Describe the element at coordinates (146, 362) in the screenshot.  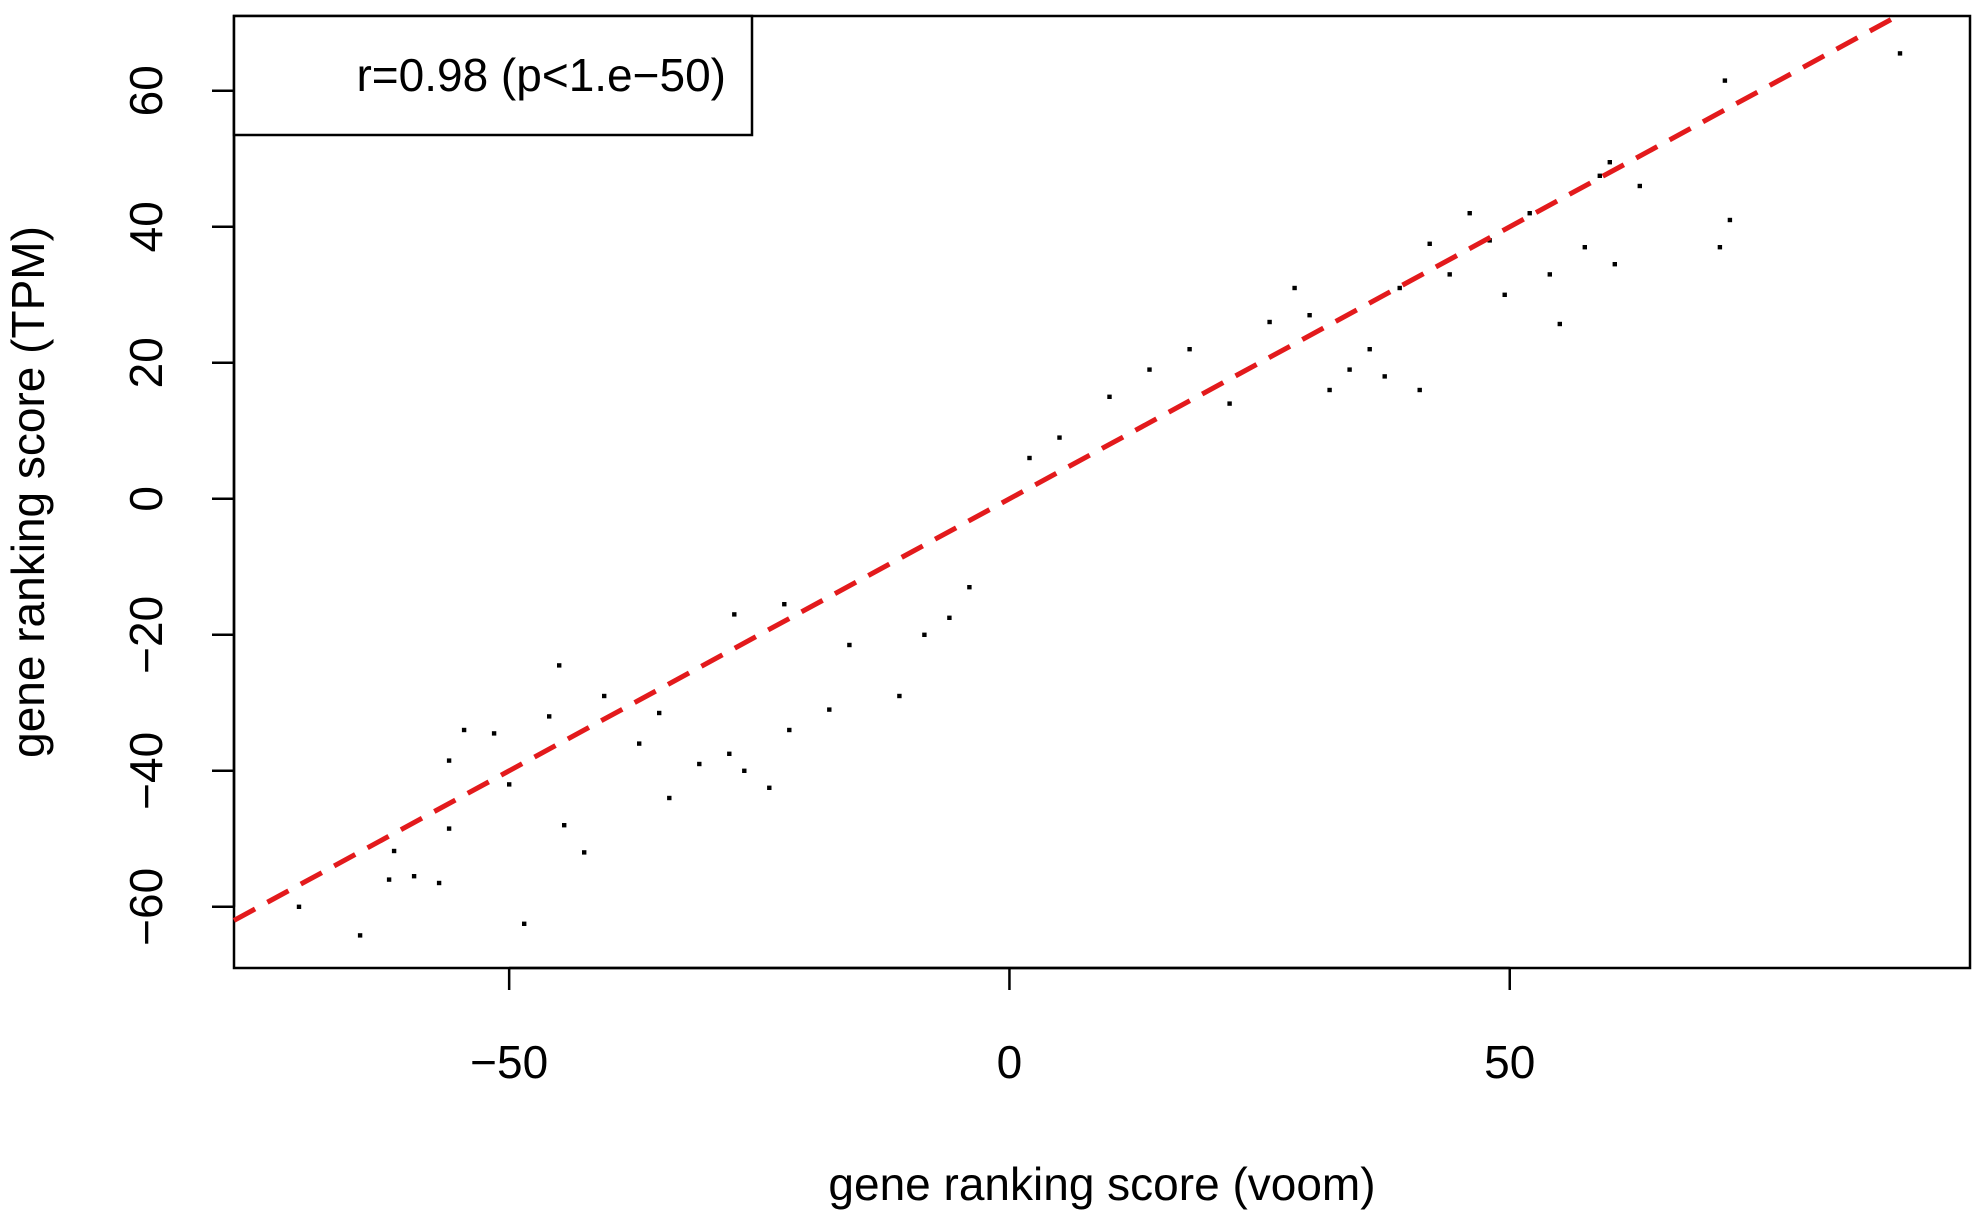
I see `y-tick-label: 20` at that location.